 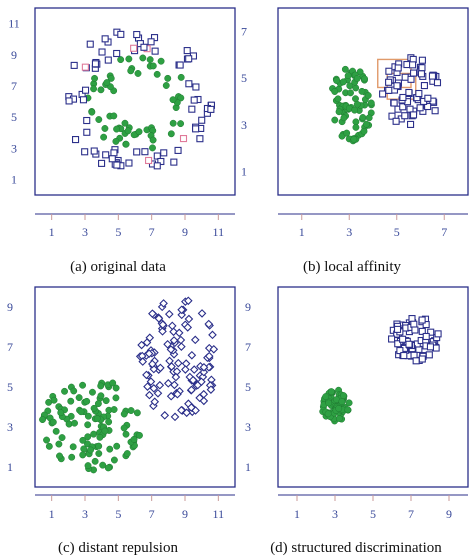 What do you see at coordinates (352, 267) in the screenshot?
I see `caption-b: (b) local affinity` at bounding box center [352, 267].